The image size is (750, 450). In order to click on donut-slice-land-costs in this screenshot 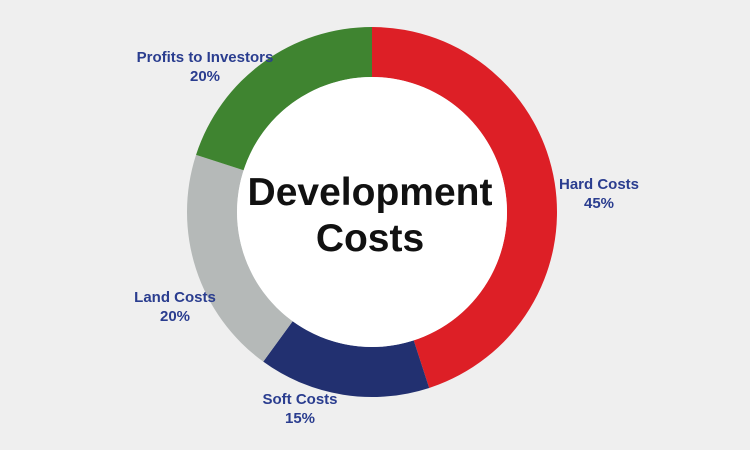, I will do `click(240, 258)`.